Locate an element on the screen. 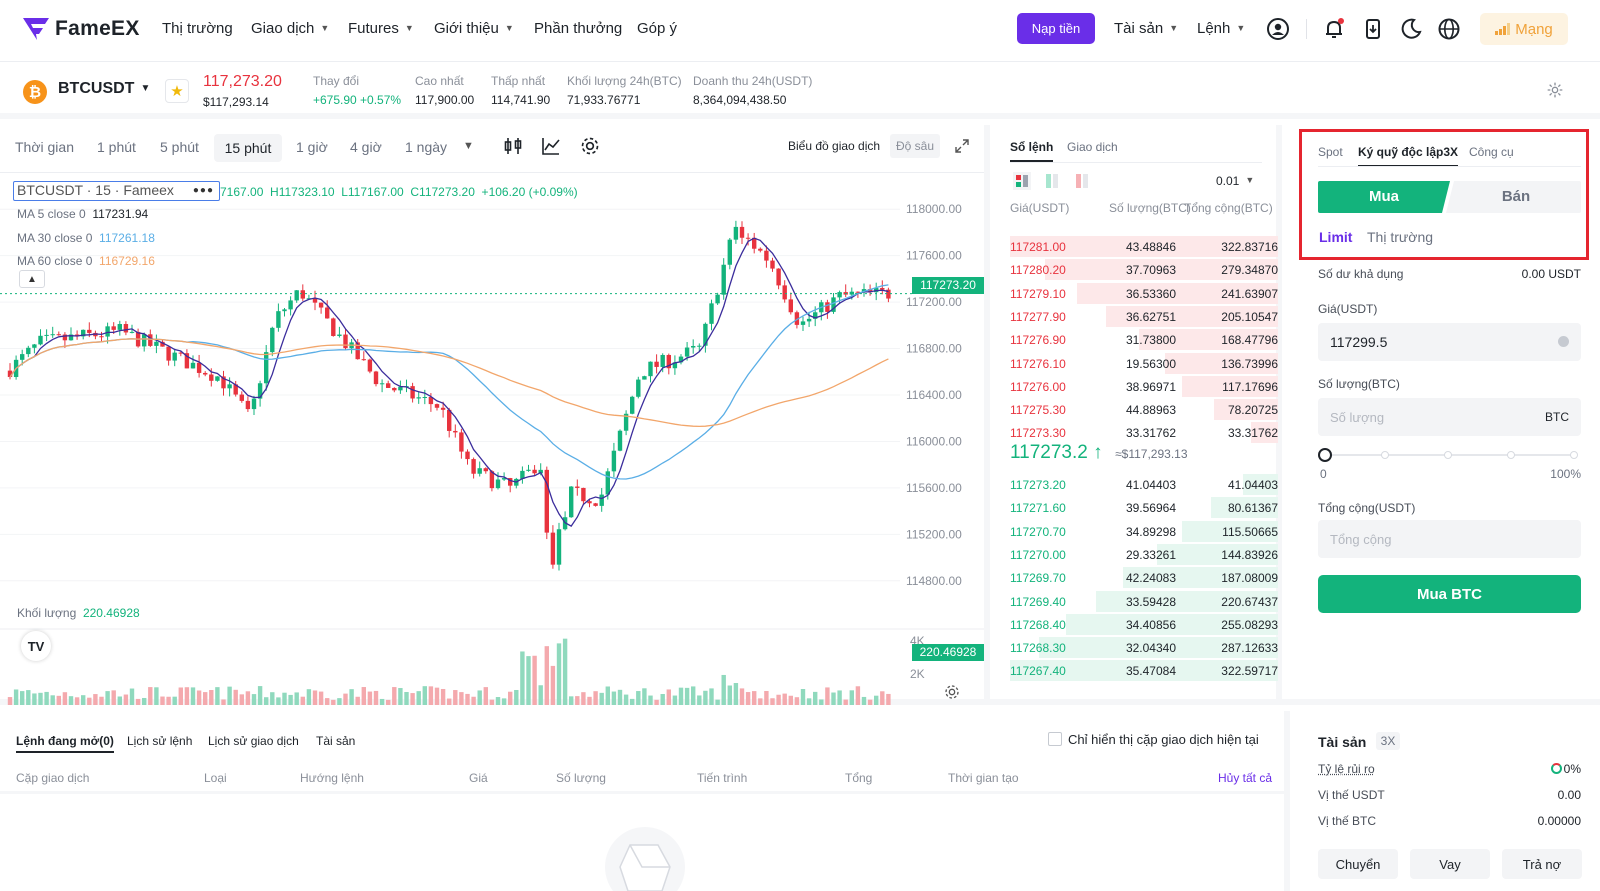 The width and height of the screenshot is (1600, 891). bid-row: 117270.00 29.33261 144.83926 is located at coordinates (1144, 554).